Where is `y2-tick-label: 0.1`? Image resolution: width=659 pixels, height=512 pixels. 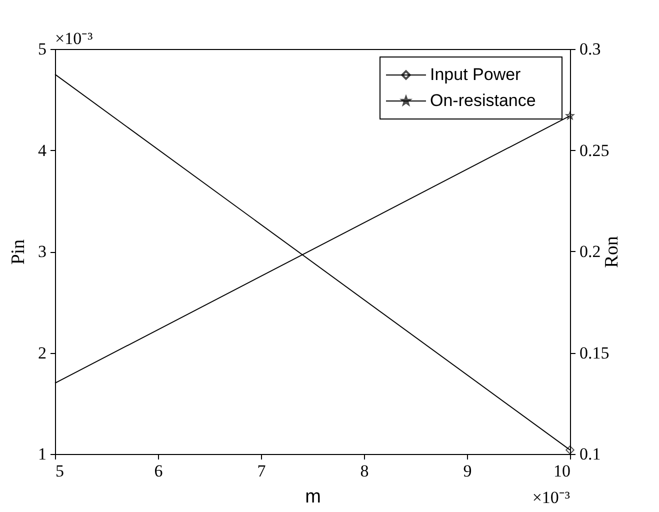 y2-tick-label: 0.1 is located at coordinates (590, 454).